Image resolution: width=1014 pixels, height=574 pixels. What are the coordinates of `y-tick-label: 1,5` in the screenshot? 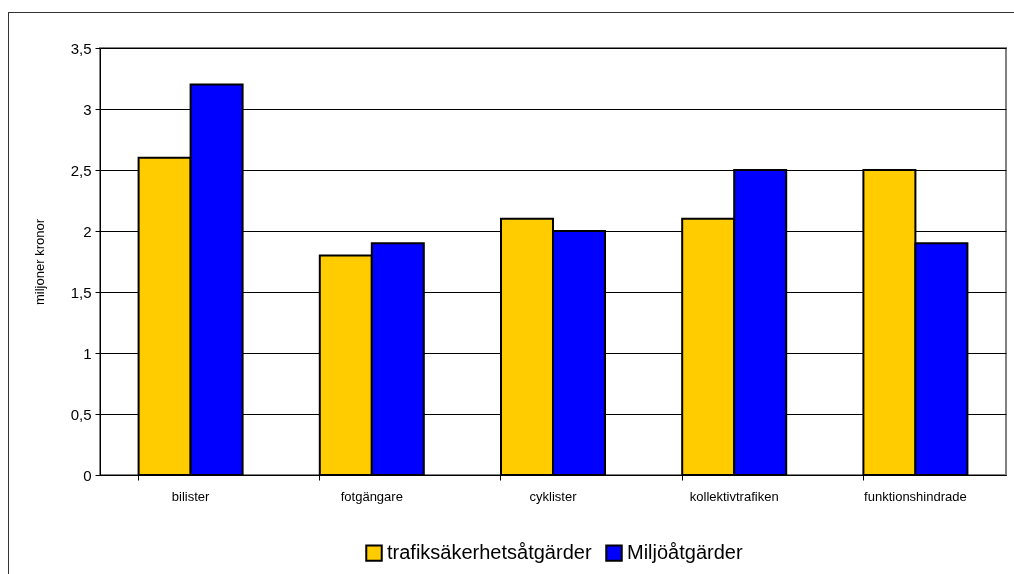 It's located at (81, 292).